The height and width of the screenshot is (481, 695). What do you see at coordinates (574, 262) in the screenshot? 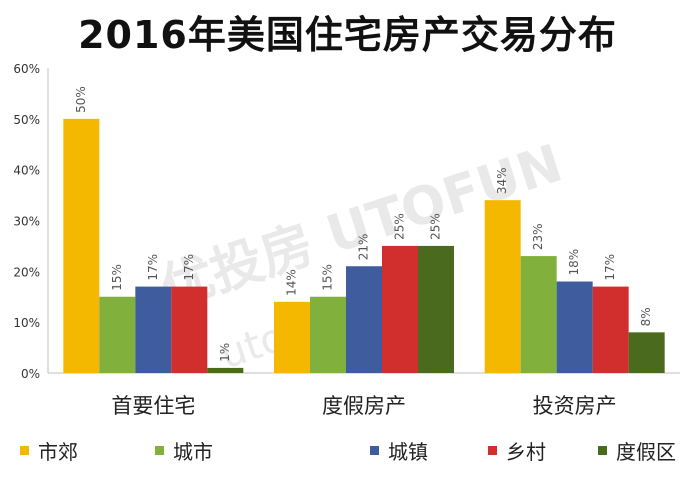
I see `data-label: 18%` at bounding box center [574, 262].